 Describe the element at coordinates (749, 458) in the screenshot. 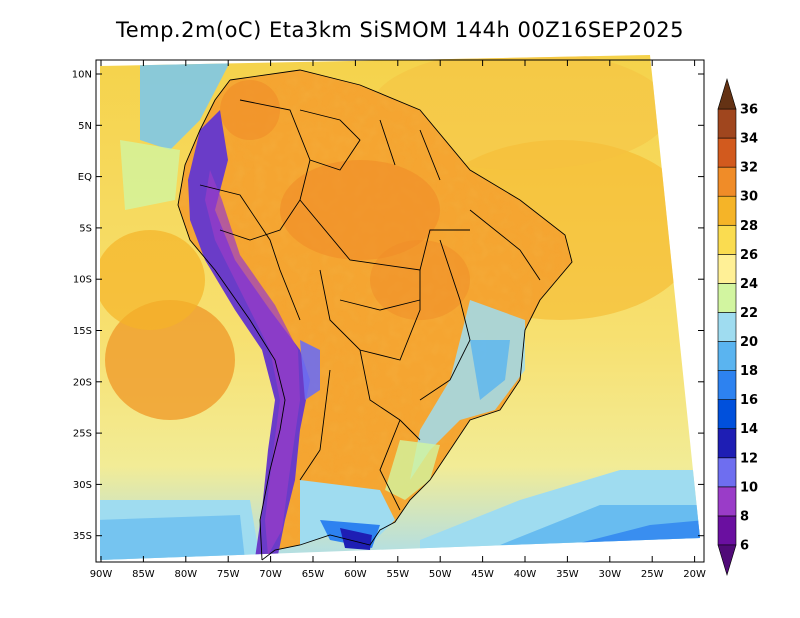

I see `colorbar-label: 12` at that location.